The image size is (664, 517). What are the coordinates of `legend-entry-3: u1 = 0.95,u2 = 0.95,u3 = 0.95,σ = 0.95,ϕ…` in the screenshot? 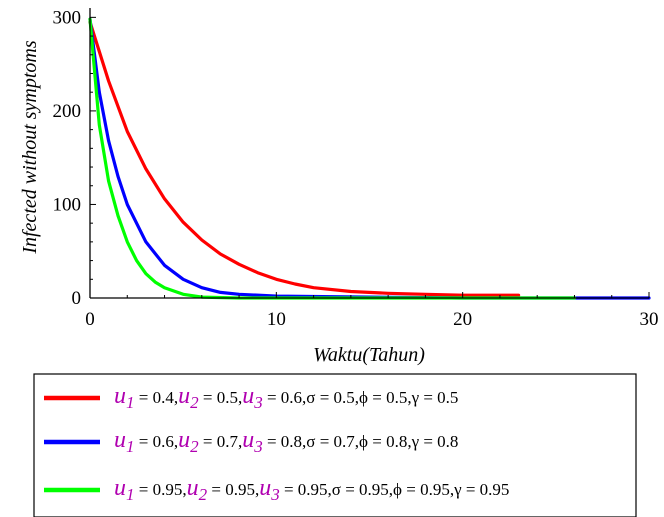 It's located at (311, 489).